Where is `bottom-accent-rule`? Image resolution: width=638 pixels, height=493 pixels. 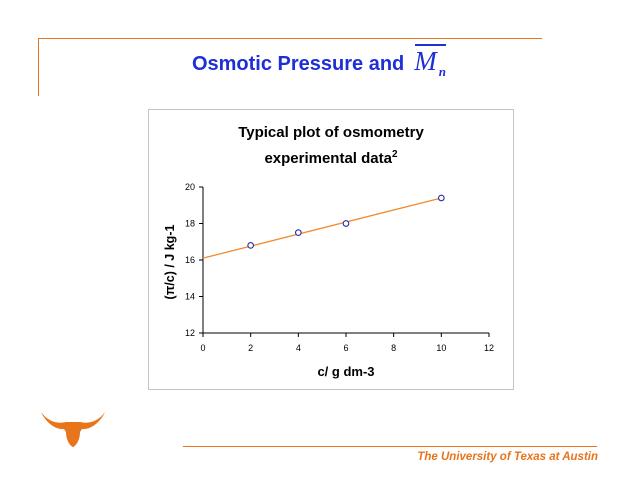
bottom-accent-rule is located at coordinates (390, 446).